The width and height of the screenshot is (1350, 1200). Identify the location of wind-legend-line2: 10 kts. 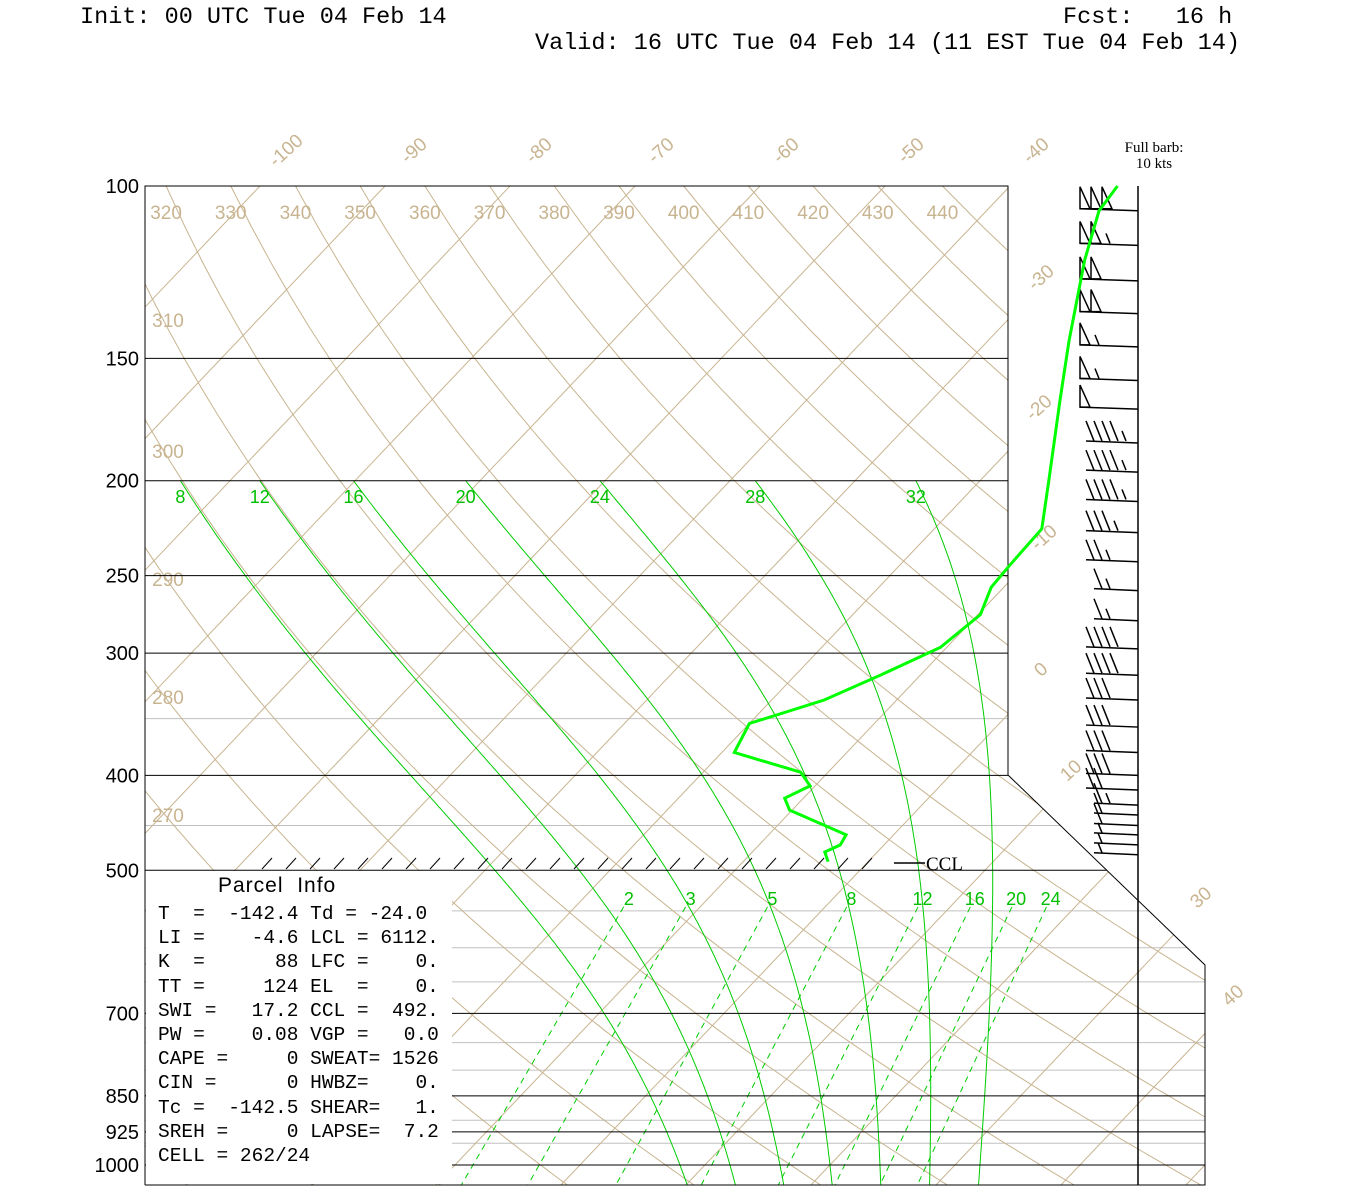
(1154, 164).